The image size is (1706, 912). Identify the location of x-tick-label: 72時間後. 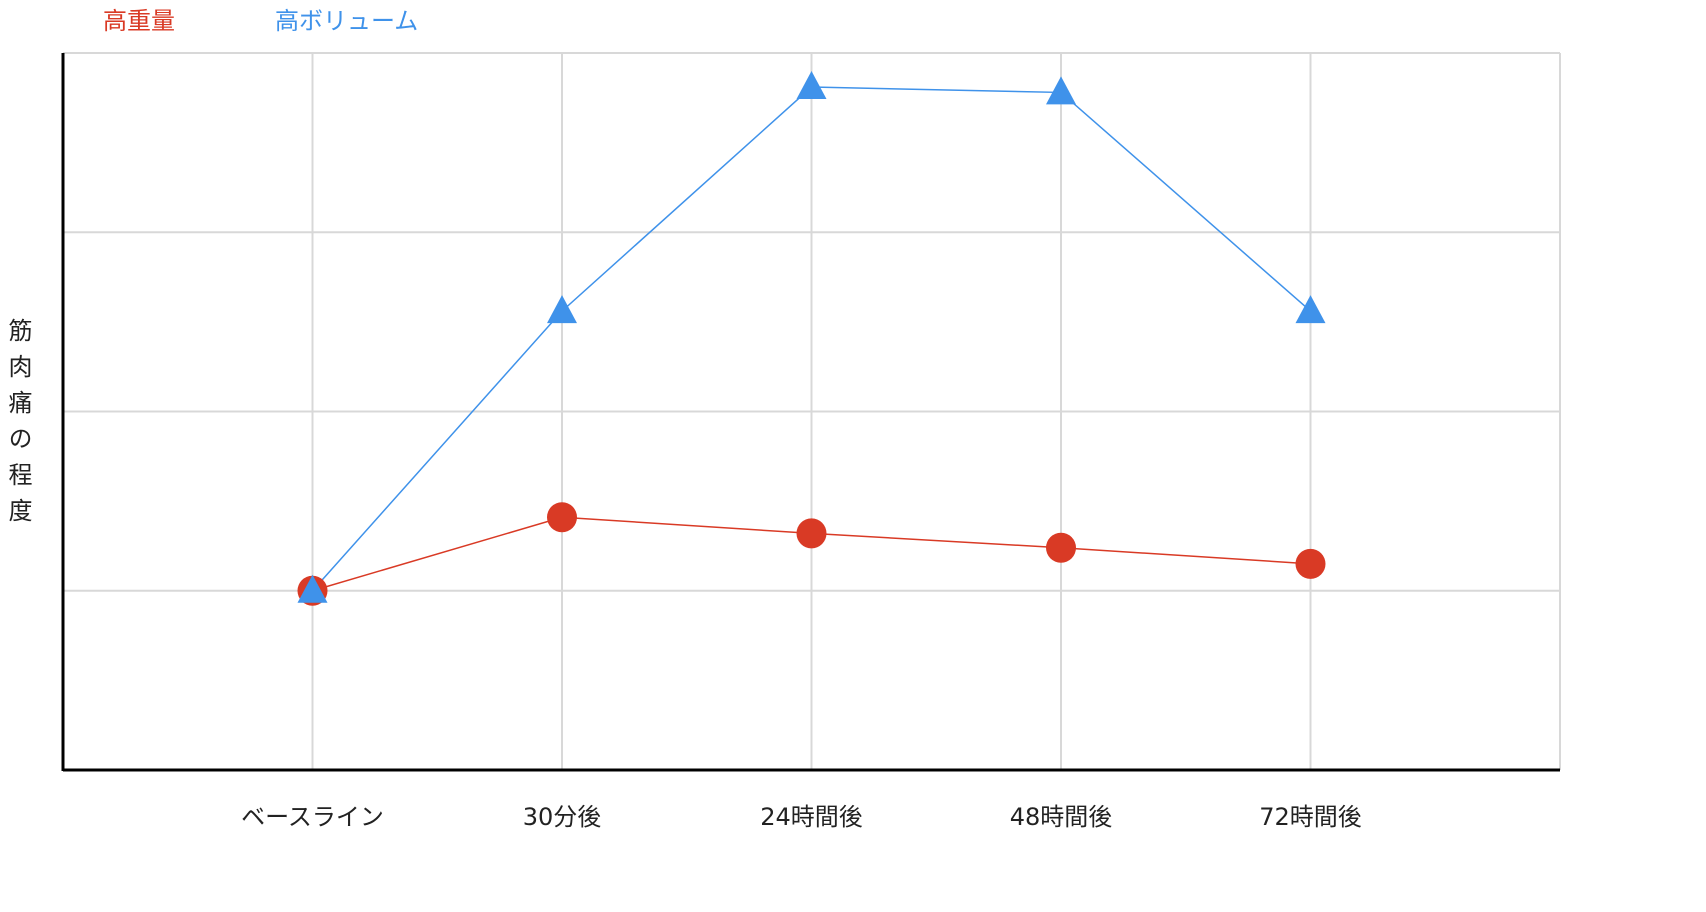
(1310, 817).